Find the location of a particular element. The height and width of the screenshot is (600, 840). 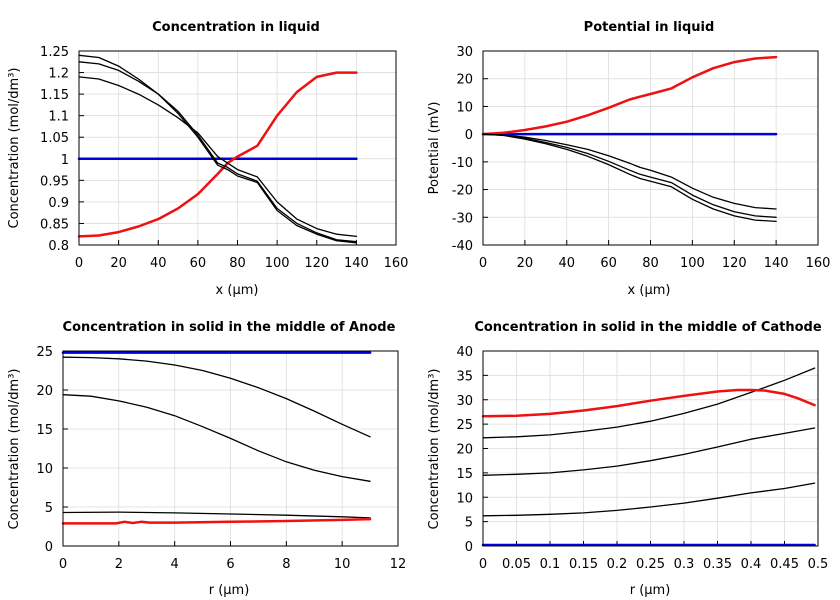

x-tick-label: 0.3 is located at coordinates (684, 564).